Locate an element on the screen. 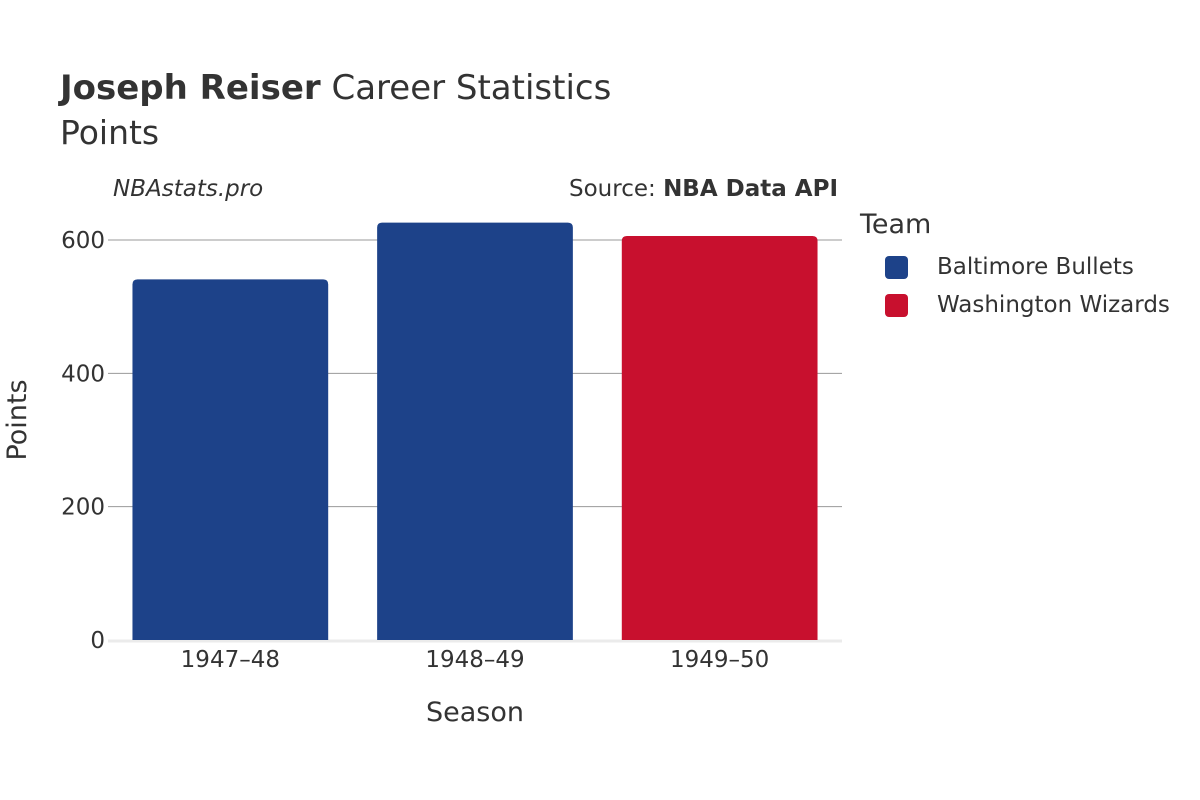 The height and width of the screenshot is (800, 1200). legend-title: Team is located at coordinates (896, 224).